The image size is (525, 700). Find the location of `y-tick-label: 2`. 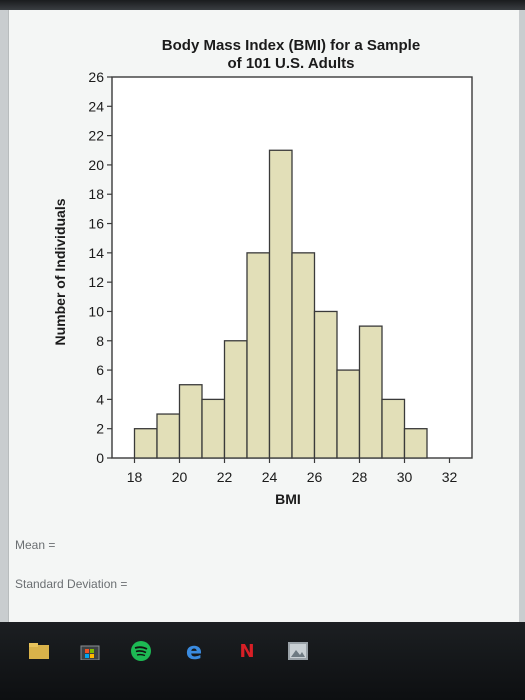

y-tick-label: 2 is located at coordinates (100, 429).